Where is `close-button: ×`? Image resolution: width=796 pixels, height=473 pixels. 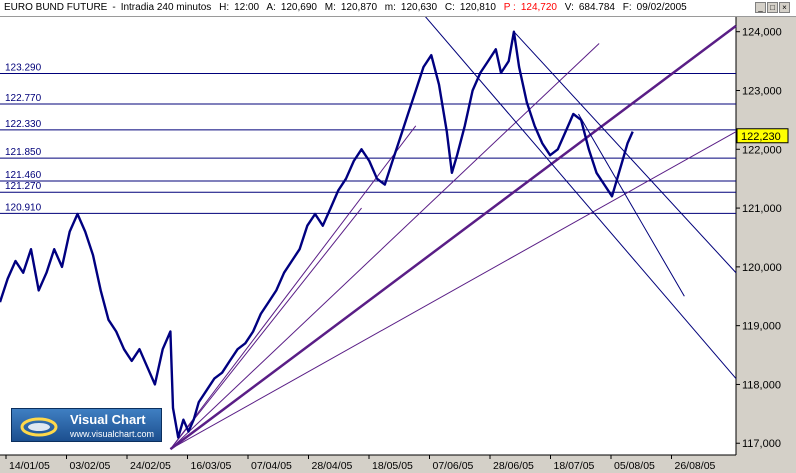
close-button: × is located at coordinates (784, 7).